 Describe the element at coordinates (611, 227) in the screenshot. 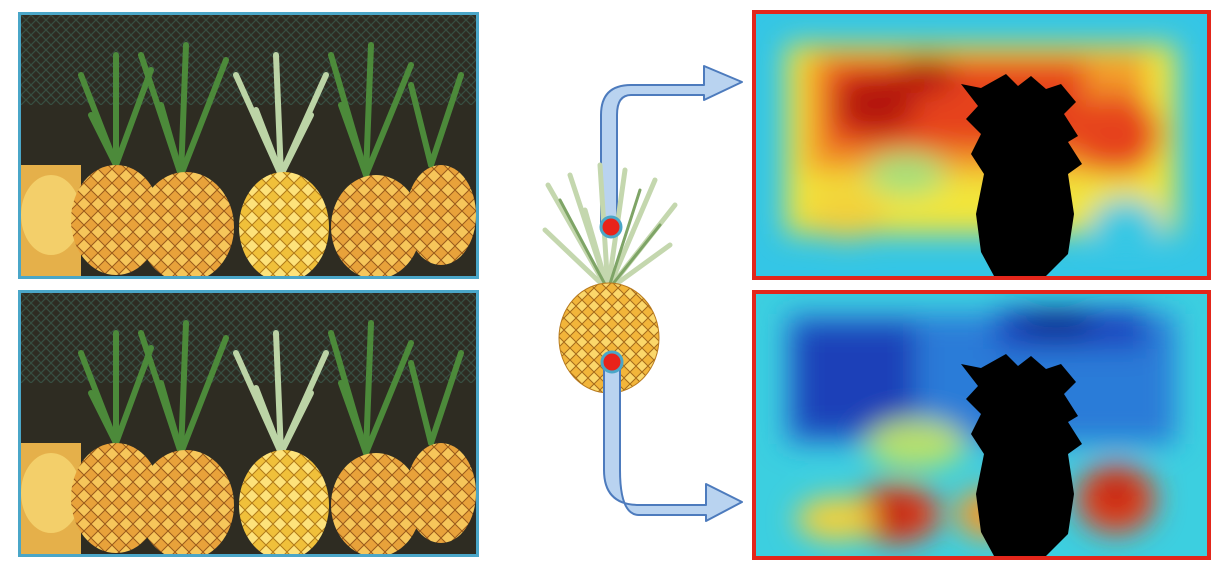

I see `query-point-crown-marker` at that location.